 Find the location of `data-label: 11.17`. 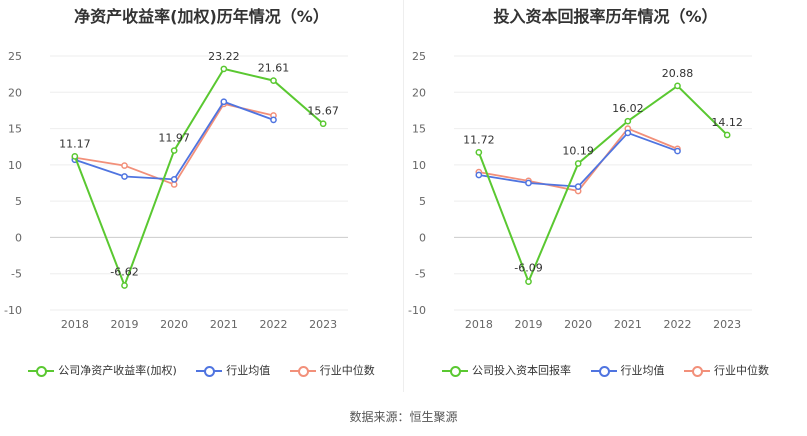

data-label: 11.17 is located at coordinates (75, 143).